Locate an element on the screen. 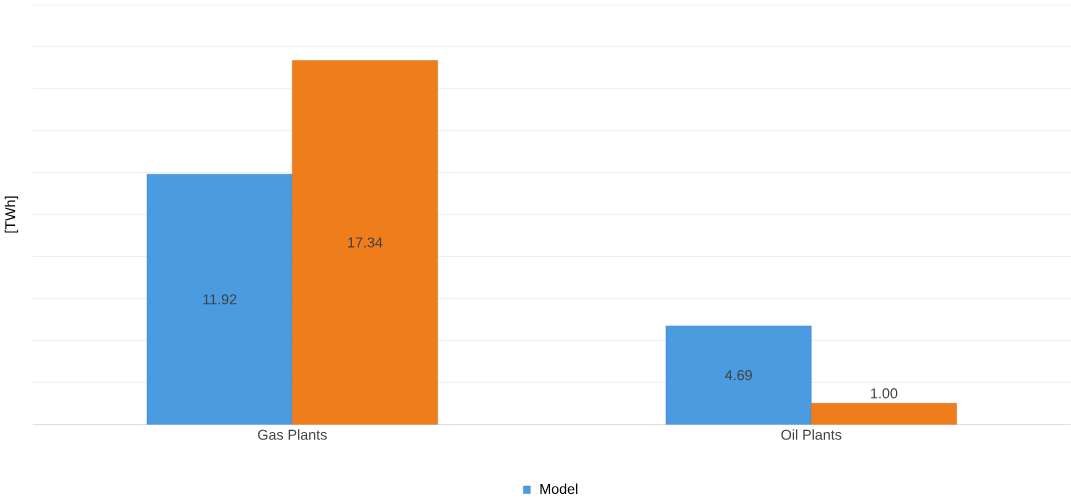 This screenshot has width=1071, height=500. data-label: 11.92 is located at coordinates (220, 299).